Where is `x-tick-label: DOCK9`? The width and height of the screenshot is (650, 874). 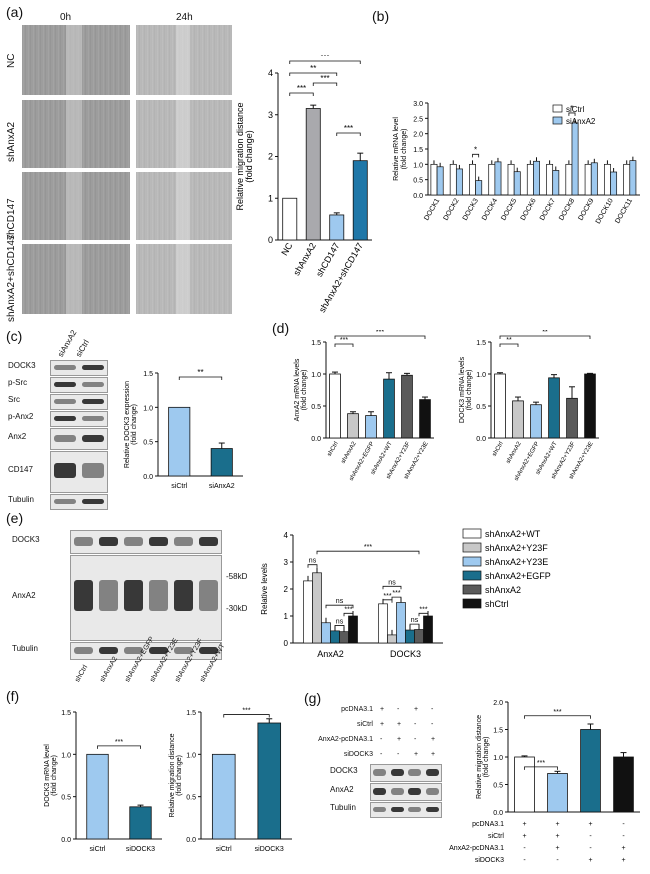
x-tick-label: DOCK9 is located at coordinates (586, 209).